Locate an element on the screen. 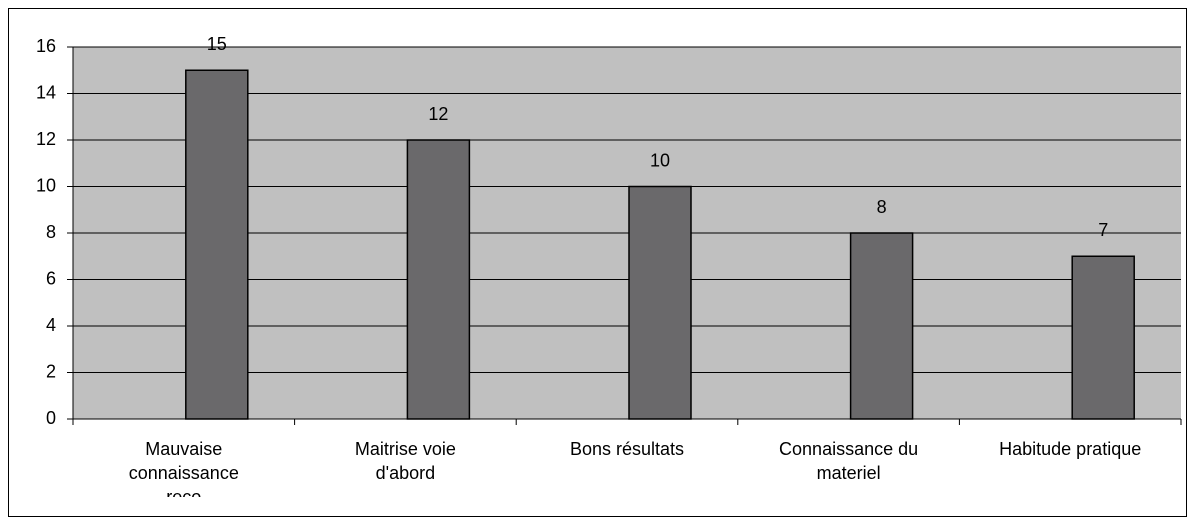 The height and width of the screenshot is (523, 1195). value-label: 15 is located at coordinates (217, 44).